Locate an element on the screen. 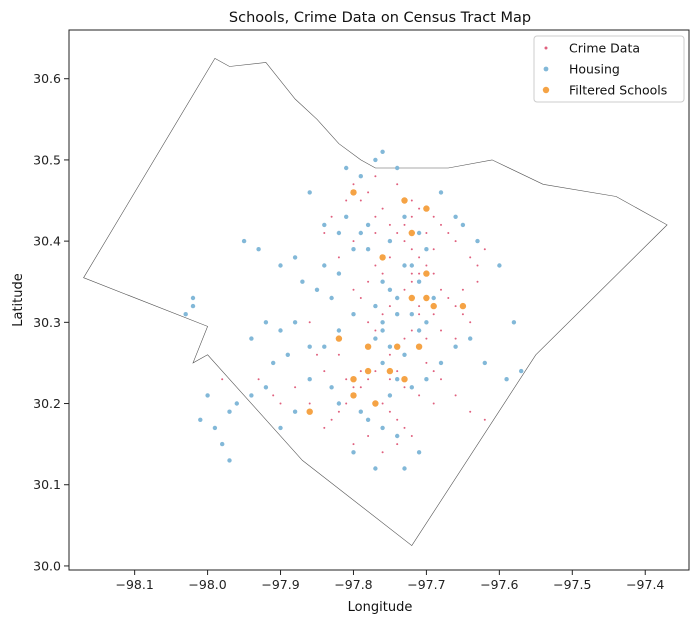  legend-marker-filtered-schools is located at coordinates (546, 90).